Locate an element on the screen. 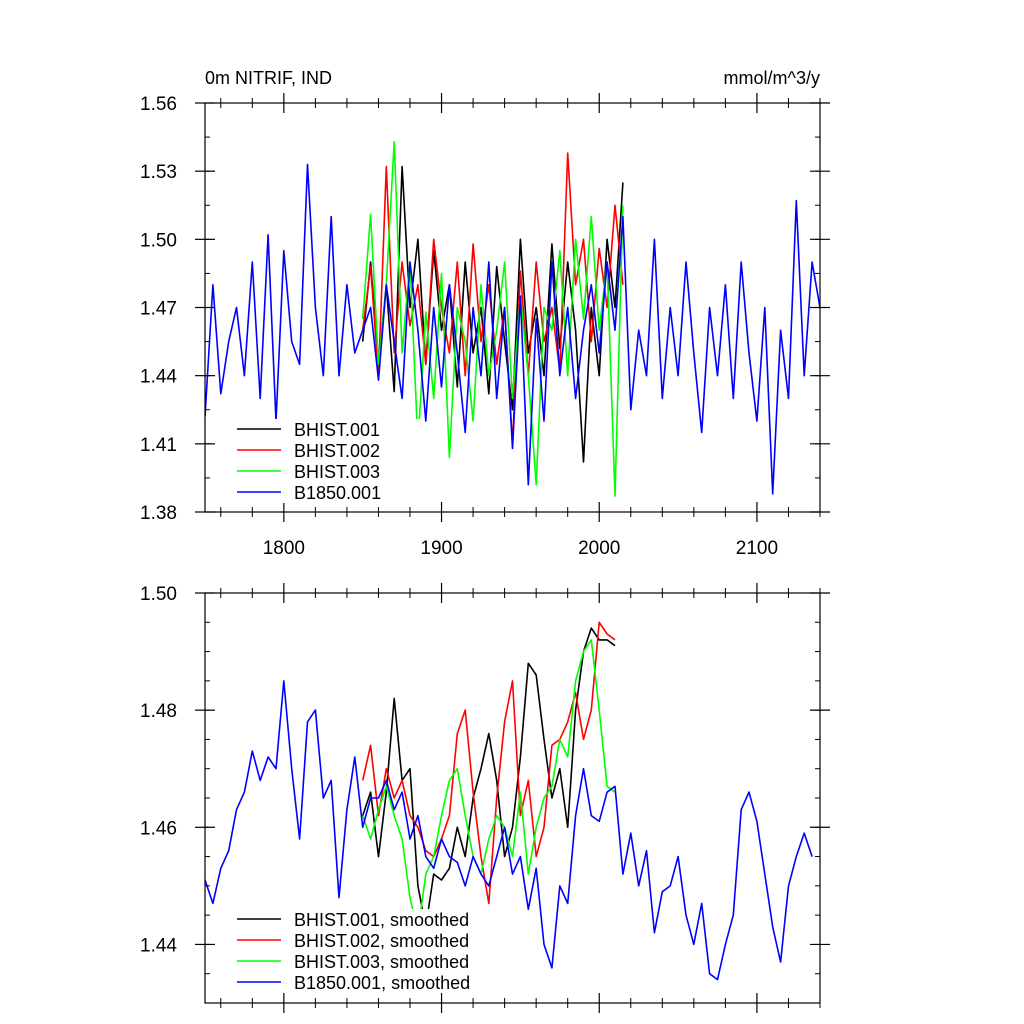 The image size is (1024, 1024). y-tick-label: 1.56 is located at coordinates (158, 104).